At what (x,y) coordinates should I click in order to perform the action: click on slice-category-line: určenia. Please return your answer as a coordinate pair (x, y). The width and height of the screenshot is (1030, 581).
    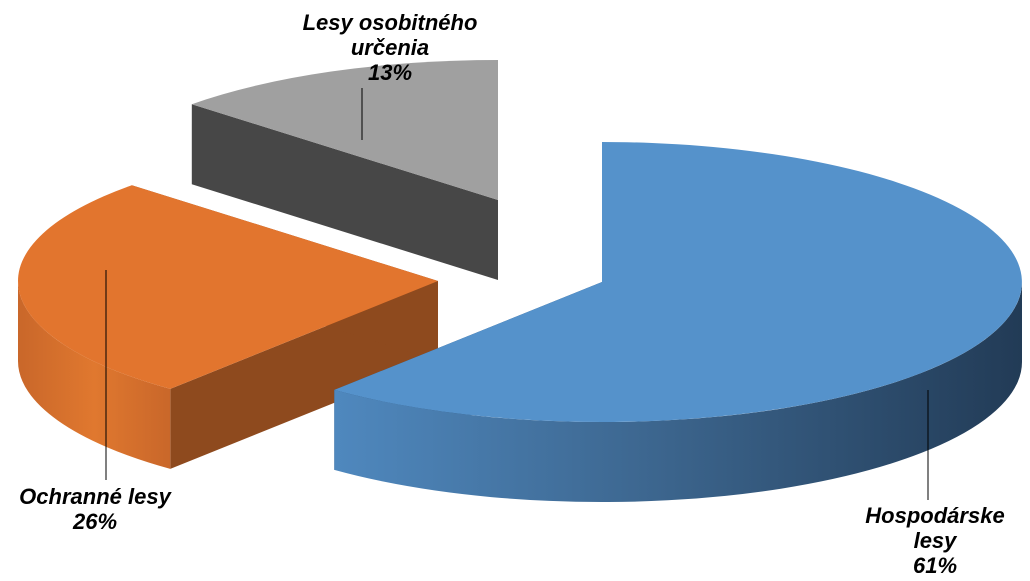
    Looking at the image, I should click on (390, 47).